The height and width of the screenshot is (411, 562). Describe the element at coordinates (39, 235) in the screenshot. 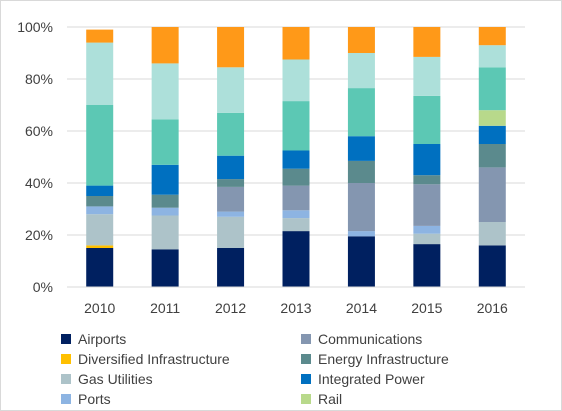

I see `y-tick-label: 20%` at that location.